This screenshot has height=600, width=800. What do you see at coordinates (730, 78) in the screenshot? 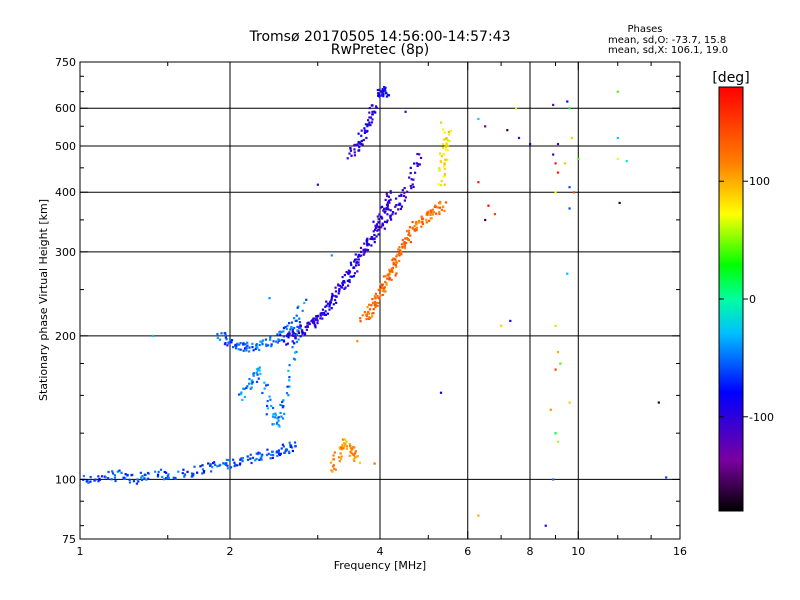
I see `colorbar-label: [deg]` at bounding box center [730, 78].